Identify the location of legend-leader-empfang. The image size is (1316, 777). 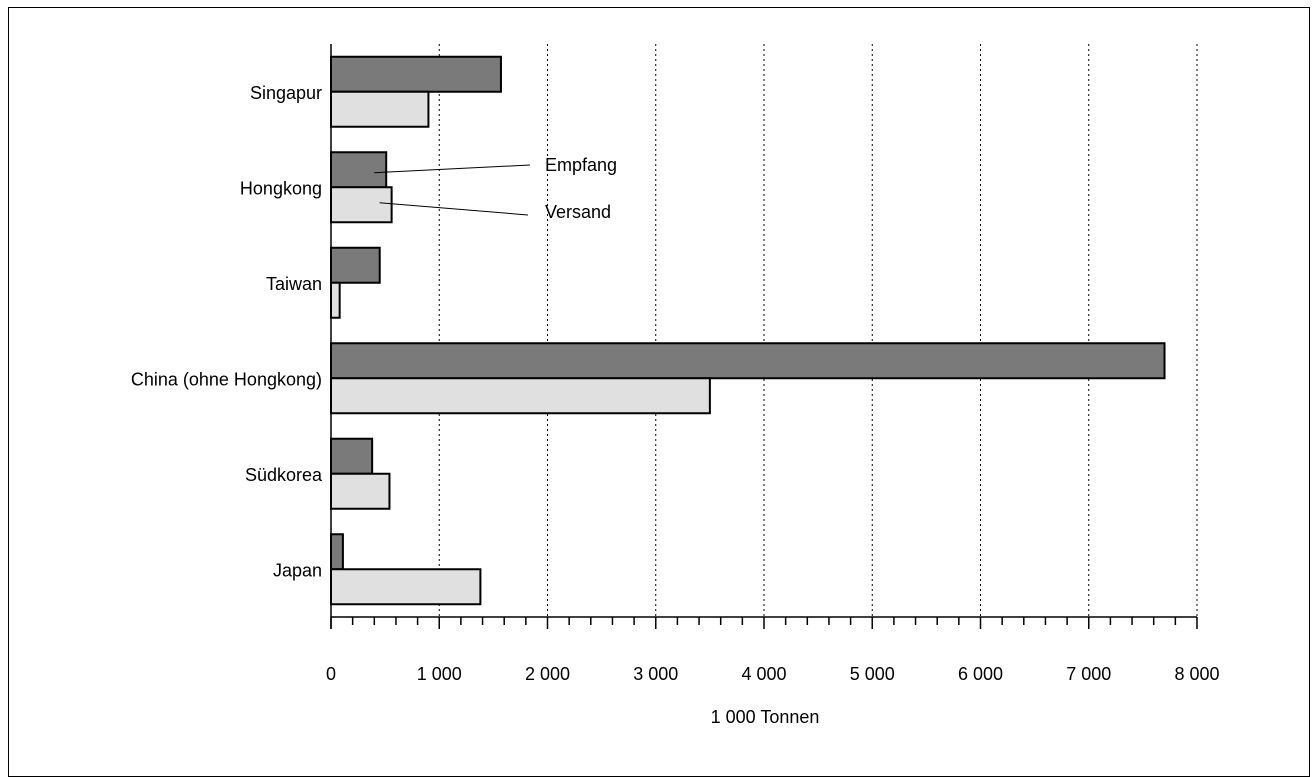
(452, 169).